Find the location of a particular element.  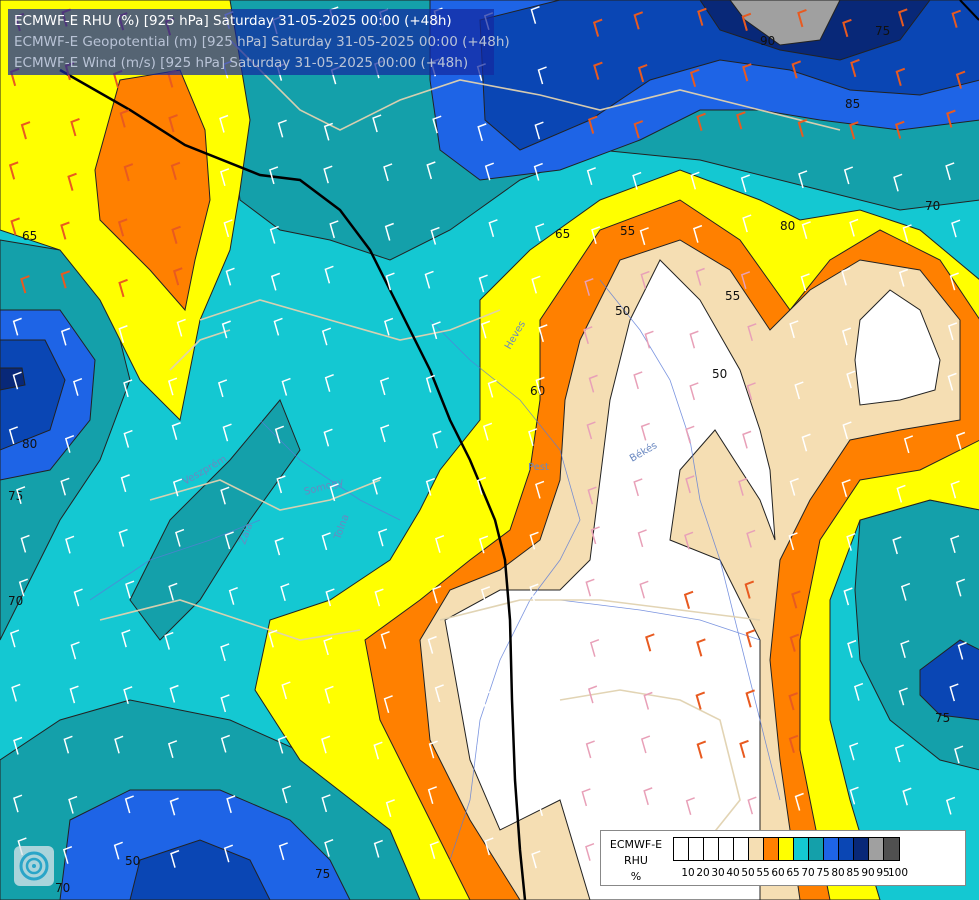

contour-label: 55 is located at coordinates (732, 296).